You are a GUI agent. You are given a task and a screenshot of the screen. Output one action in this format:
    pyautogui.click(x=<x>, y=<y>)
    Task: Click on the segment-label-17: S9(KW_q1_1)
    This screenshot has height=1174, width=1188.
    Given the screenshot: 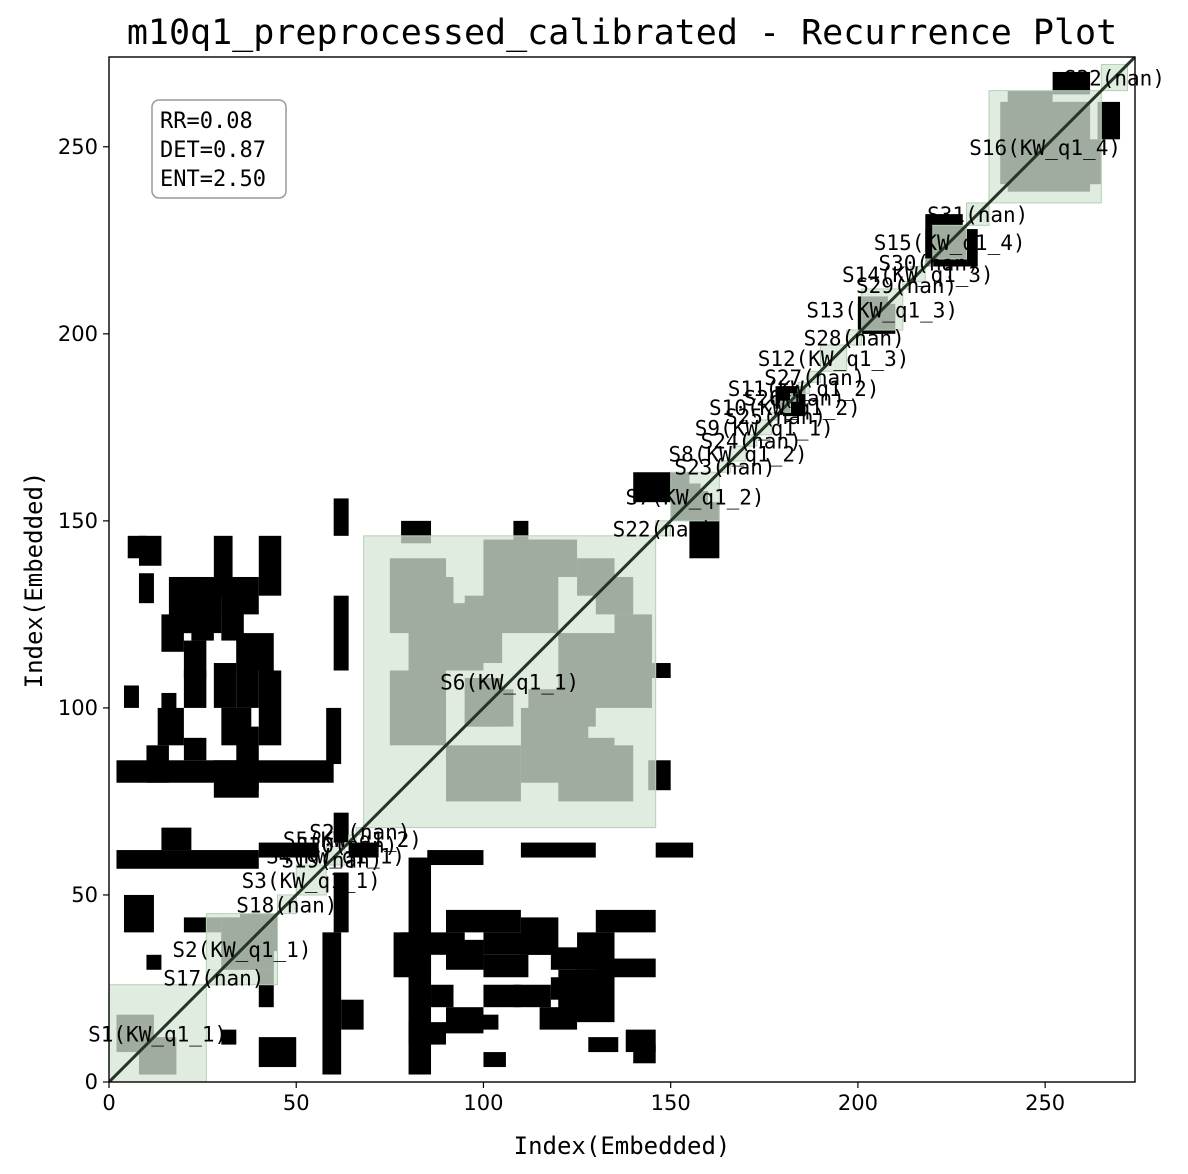 What is the action you would take?
    pyautogui.click(x=764, y=428)
    